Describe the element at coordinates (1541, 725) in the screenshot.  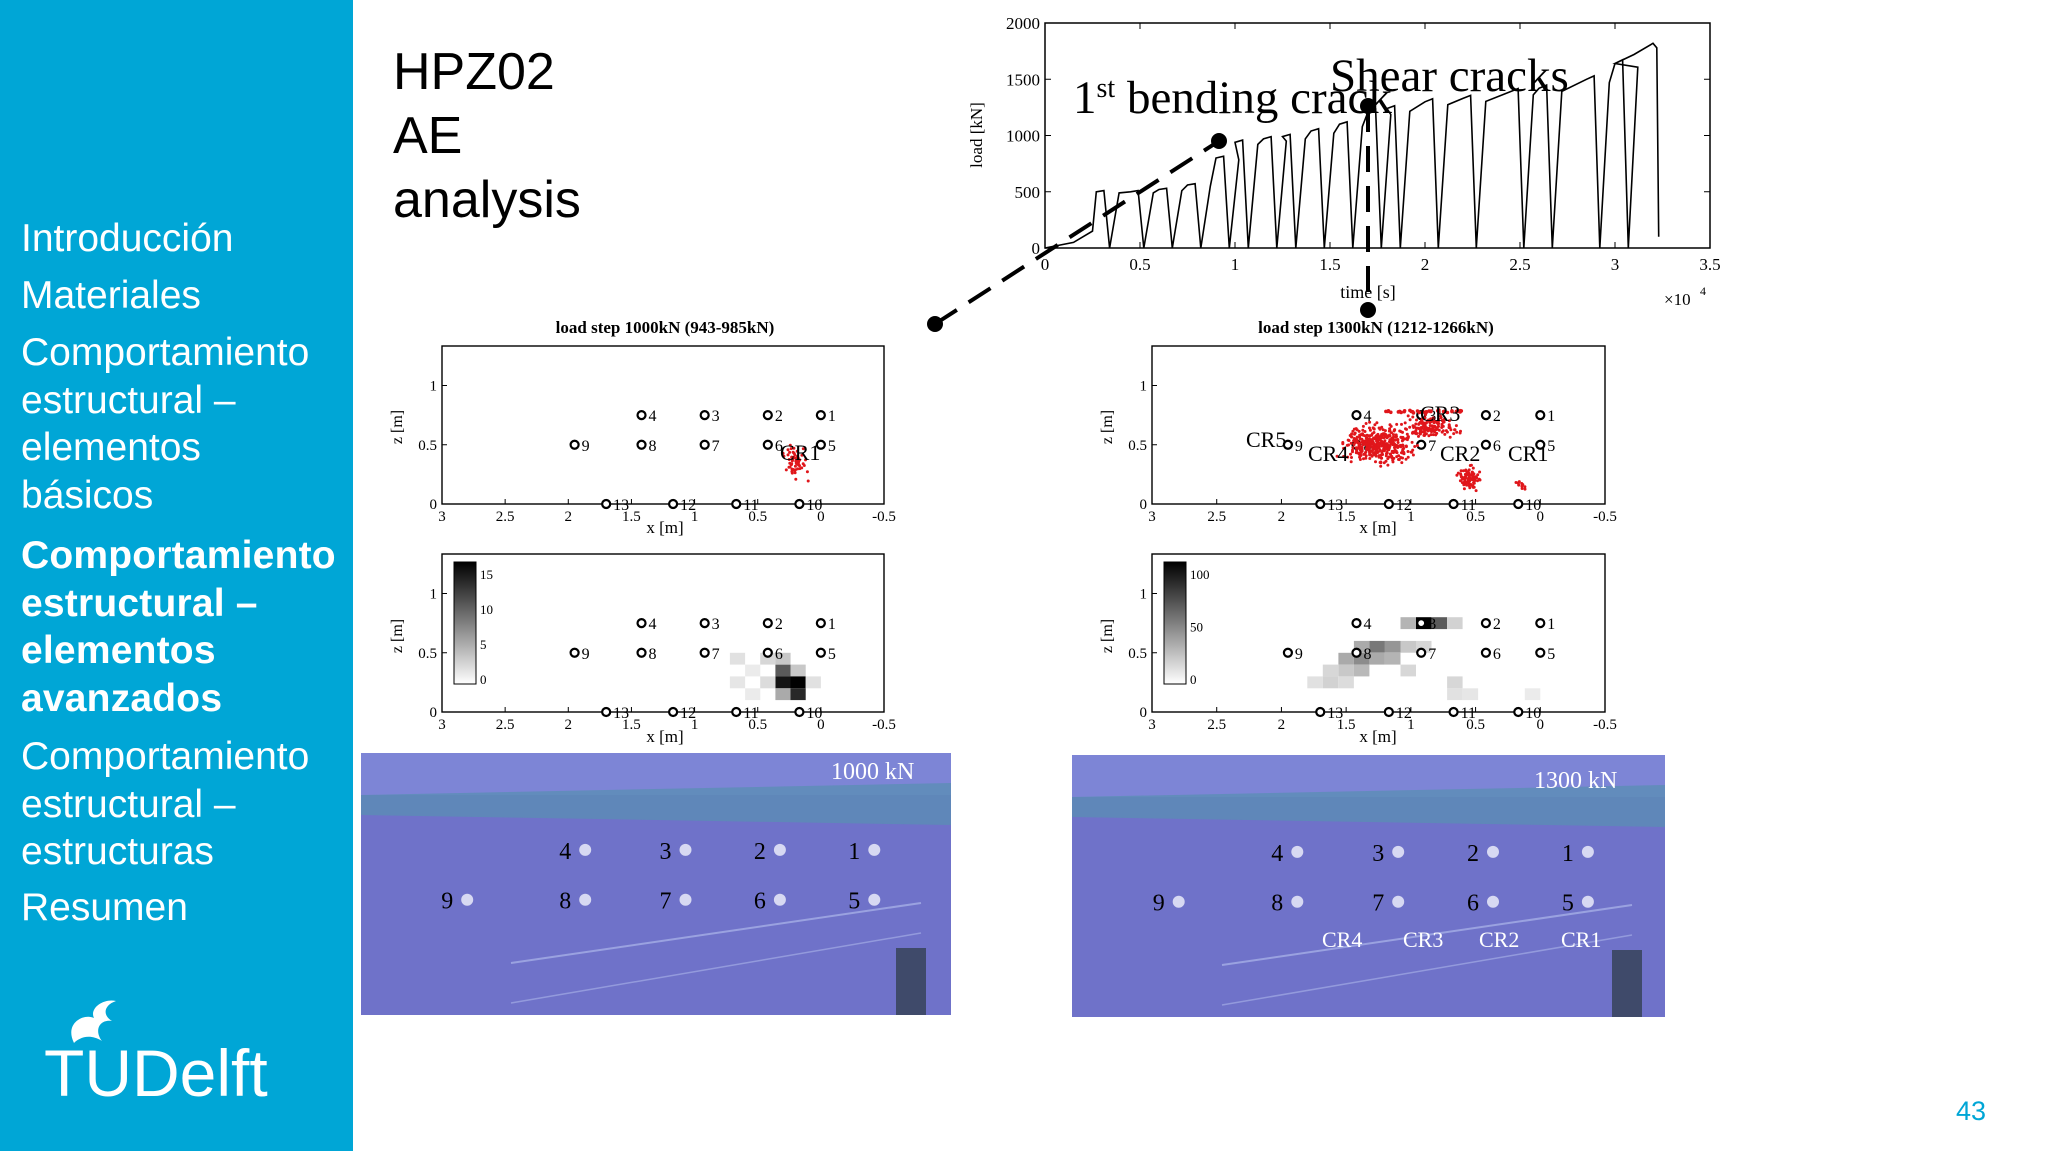
I see `x-tick: 0` at that location.